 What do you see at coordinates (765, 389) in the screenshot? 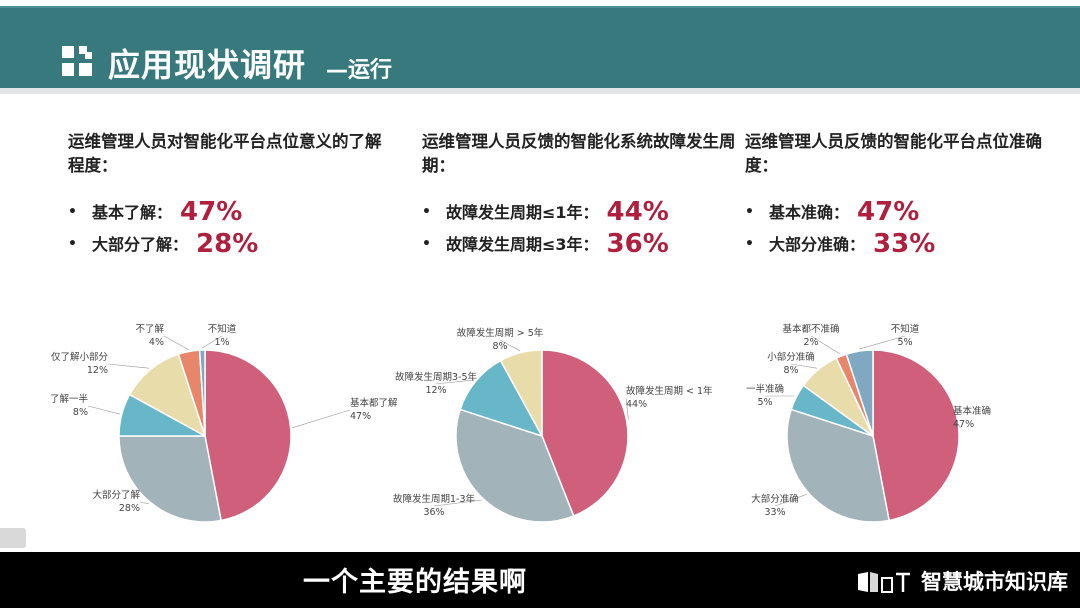
I see `slice-label: 一半准确` at bounding box center [765, 389].